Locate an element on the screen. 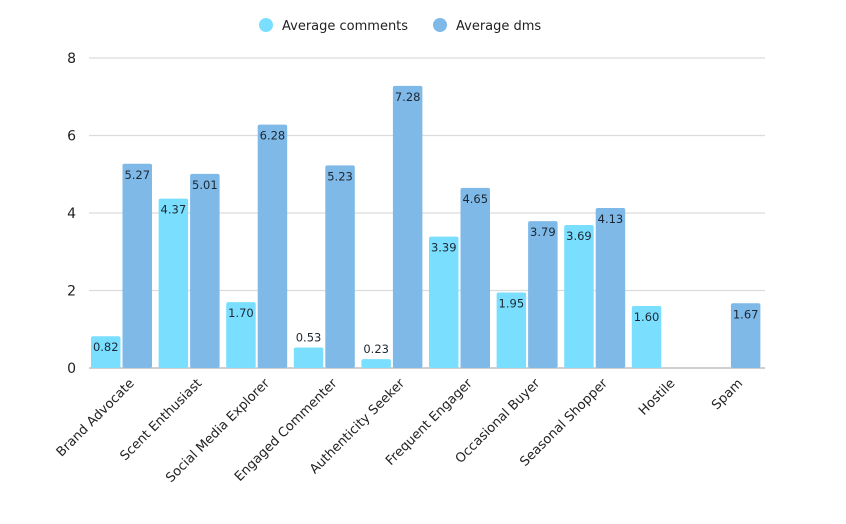  y-tick-label: 4 is located at coordinates (71, 214).